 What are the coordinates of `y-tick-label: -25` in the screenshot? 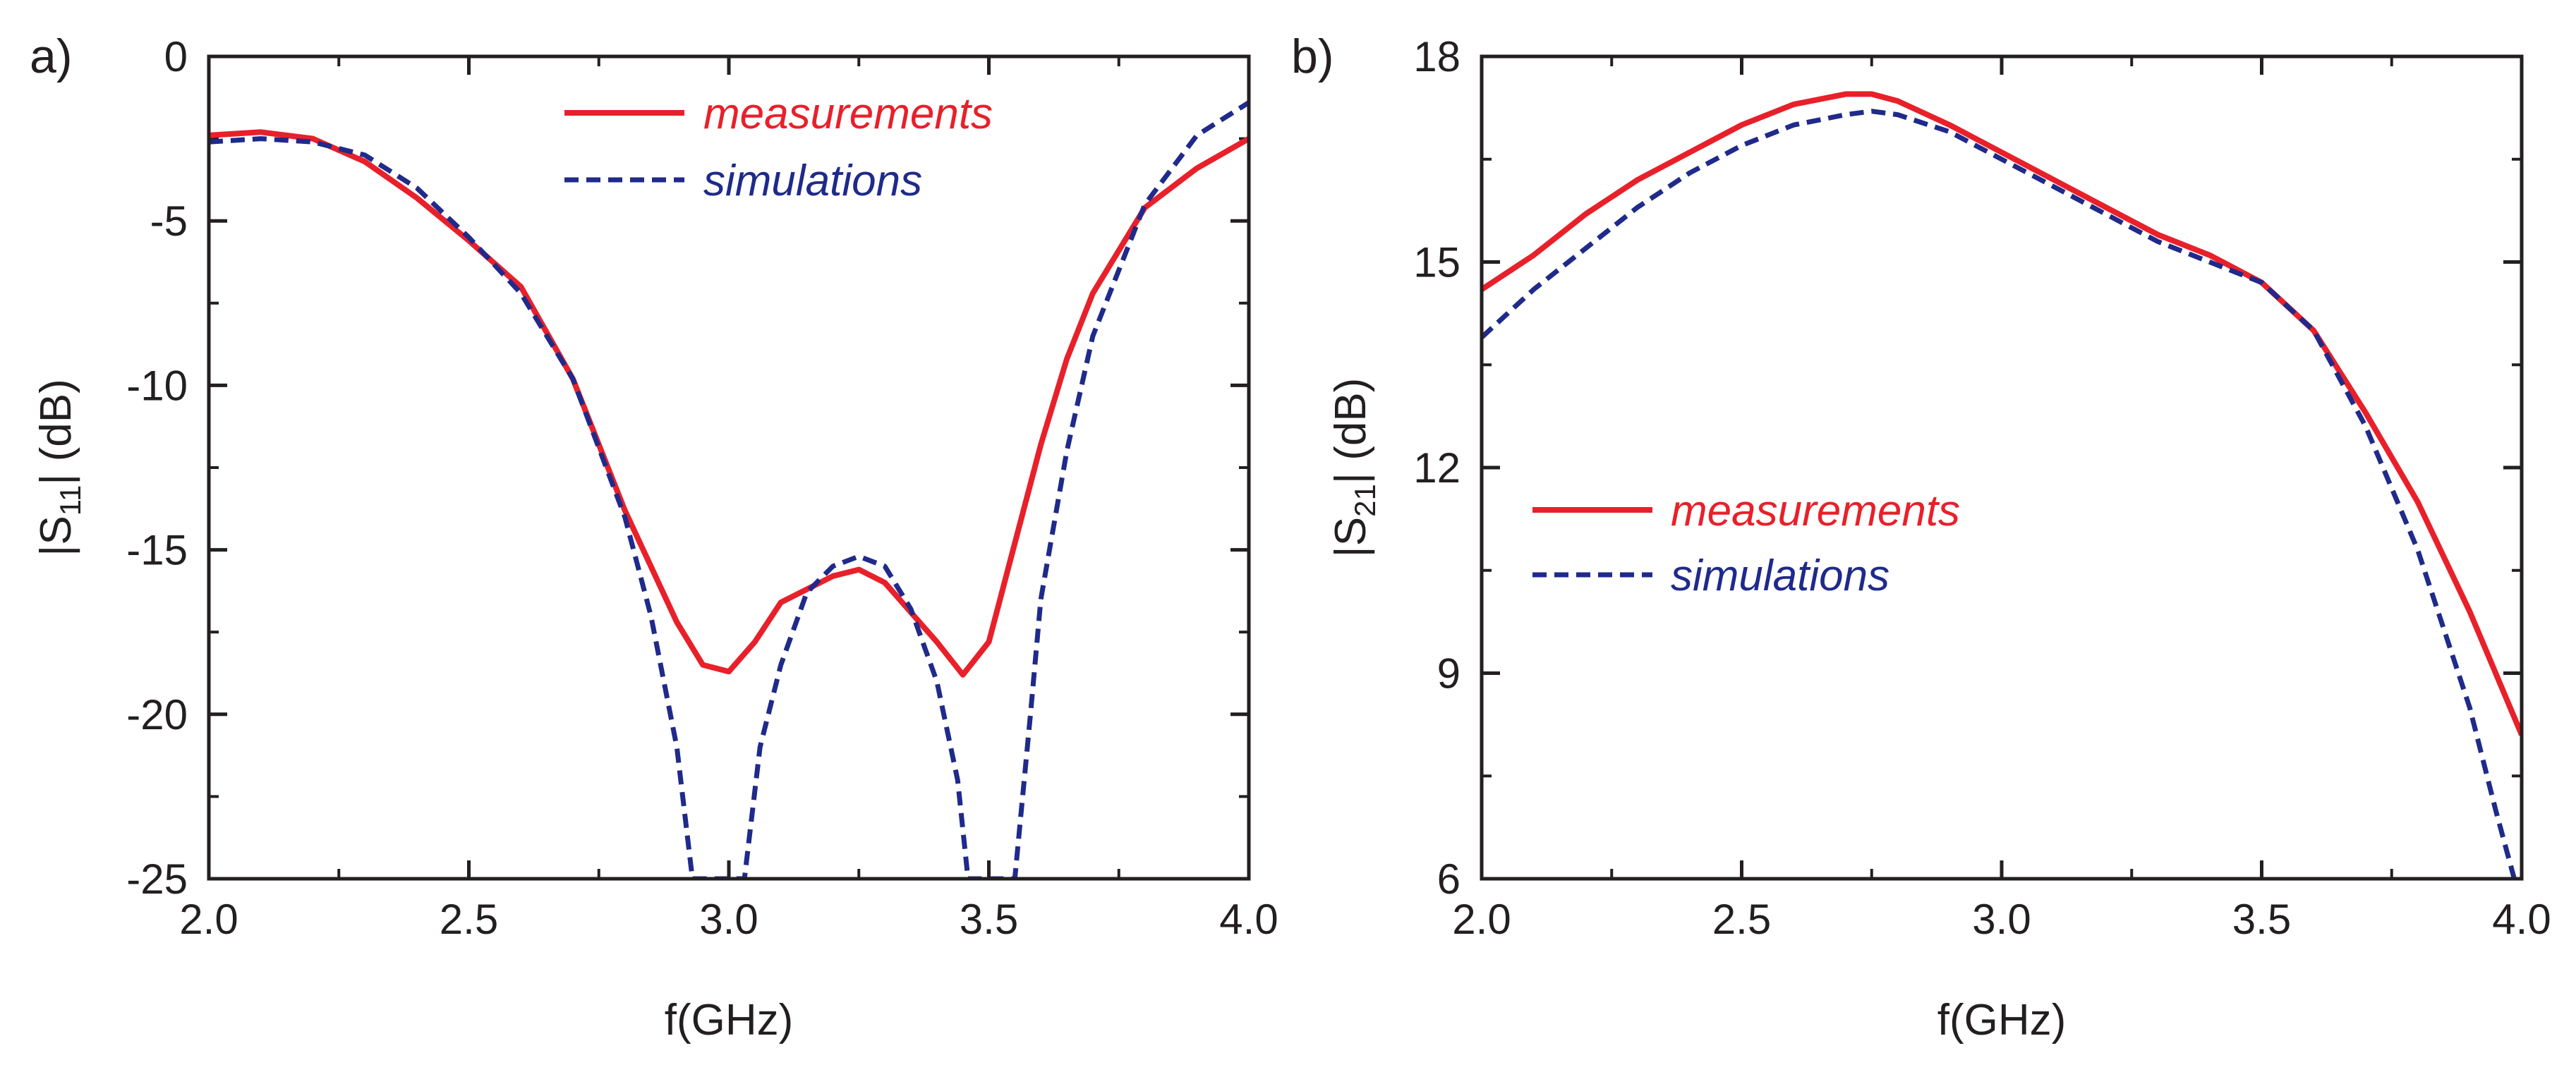 It's located at (157, 879).